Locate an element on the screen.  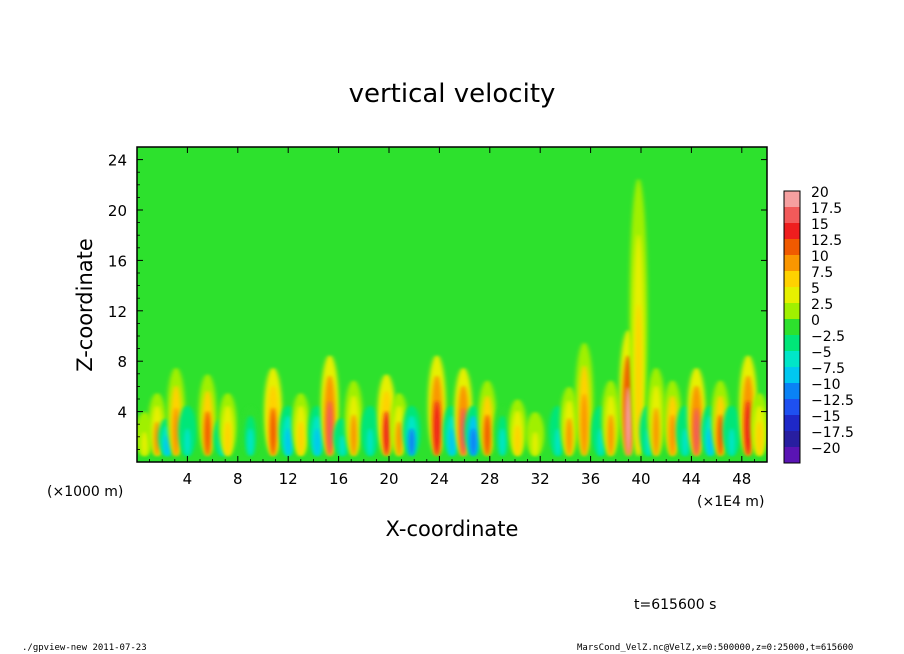
colorbar-label: −7.5 is located at coordinates (828, 369).